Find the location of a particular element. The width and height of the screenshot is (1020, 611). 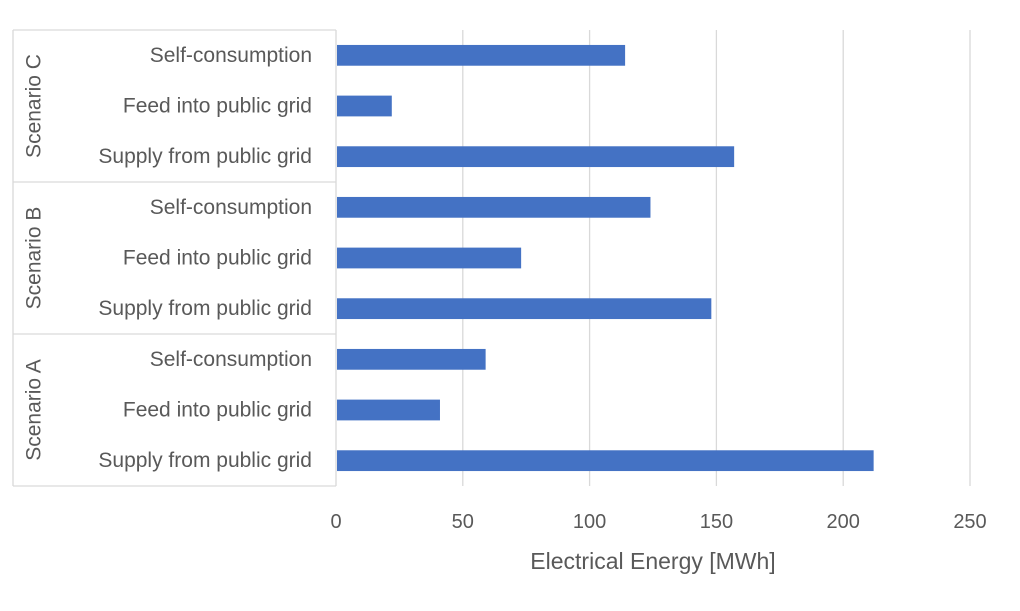

x-tick-labels: 0 50 100 150 200 250 is located at coordinates (658, 522).